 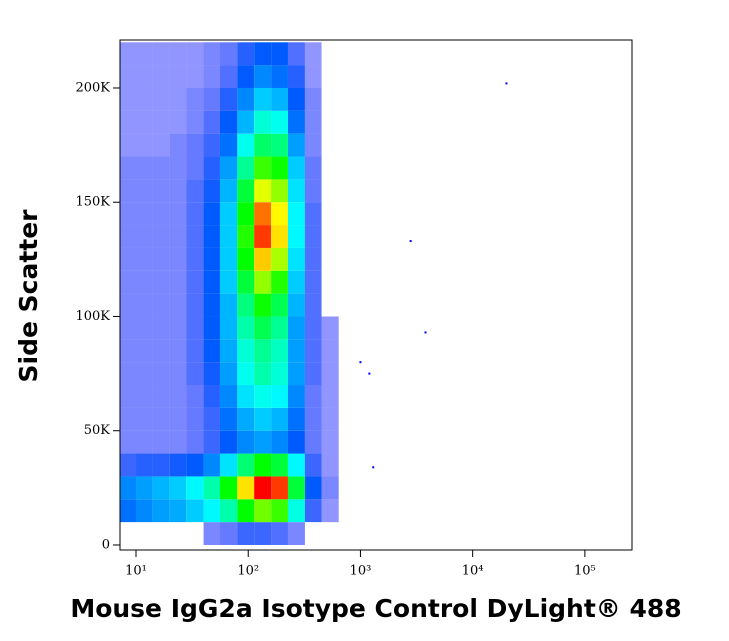 What do you see at coordinates (361, 571) in the screenshot?
I see `x-tick-label: 10³` at bounding box center [361, 571].